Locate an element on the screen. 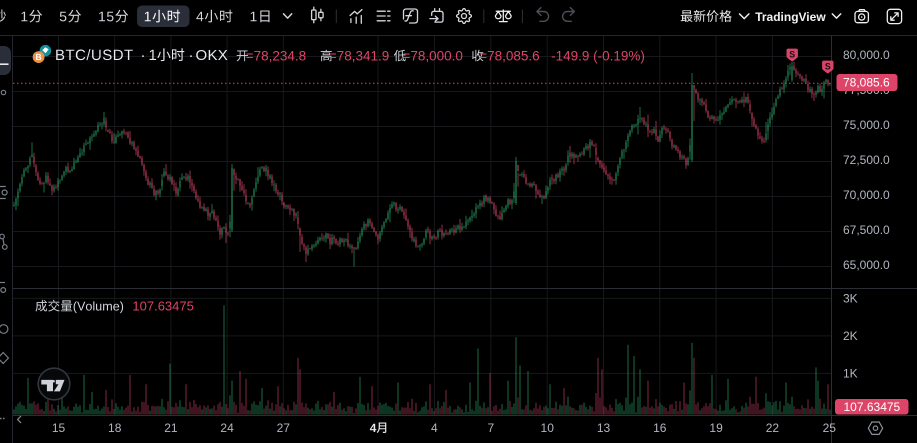 The width and height of the screenshot is (917, 443). svg-text: -149.9 (-0.19%) is located at coordinates (598, 55).